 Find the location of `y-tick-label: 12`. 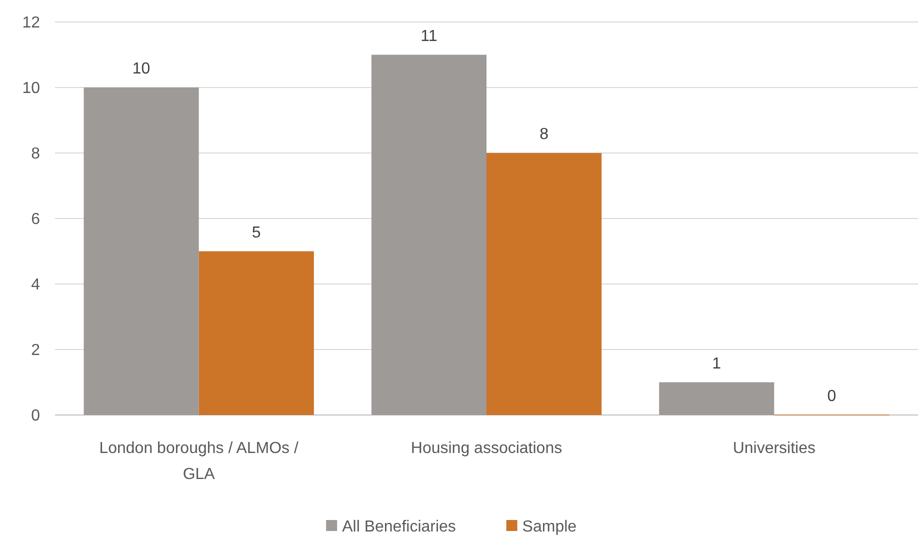

y-tick-label: 12 is located at coordinates (31, 23).